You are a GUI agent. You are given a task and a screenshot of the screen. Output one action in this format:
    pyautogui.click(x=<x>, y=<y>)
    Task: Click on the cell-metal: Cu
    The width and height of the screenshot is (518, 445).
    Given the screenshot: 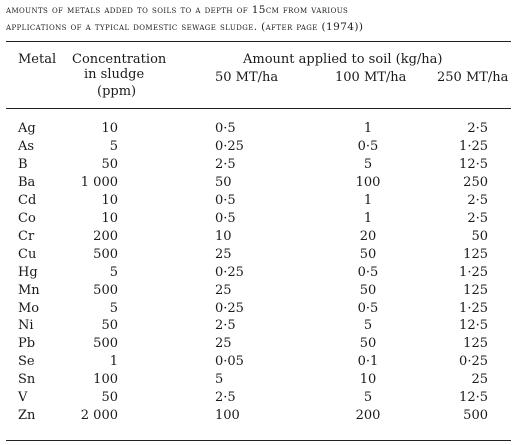 What is the action you would take?
    pyautogui.click(x=27, y=254)
    